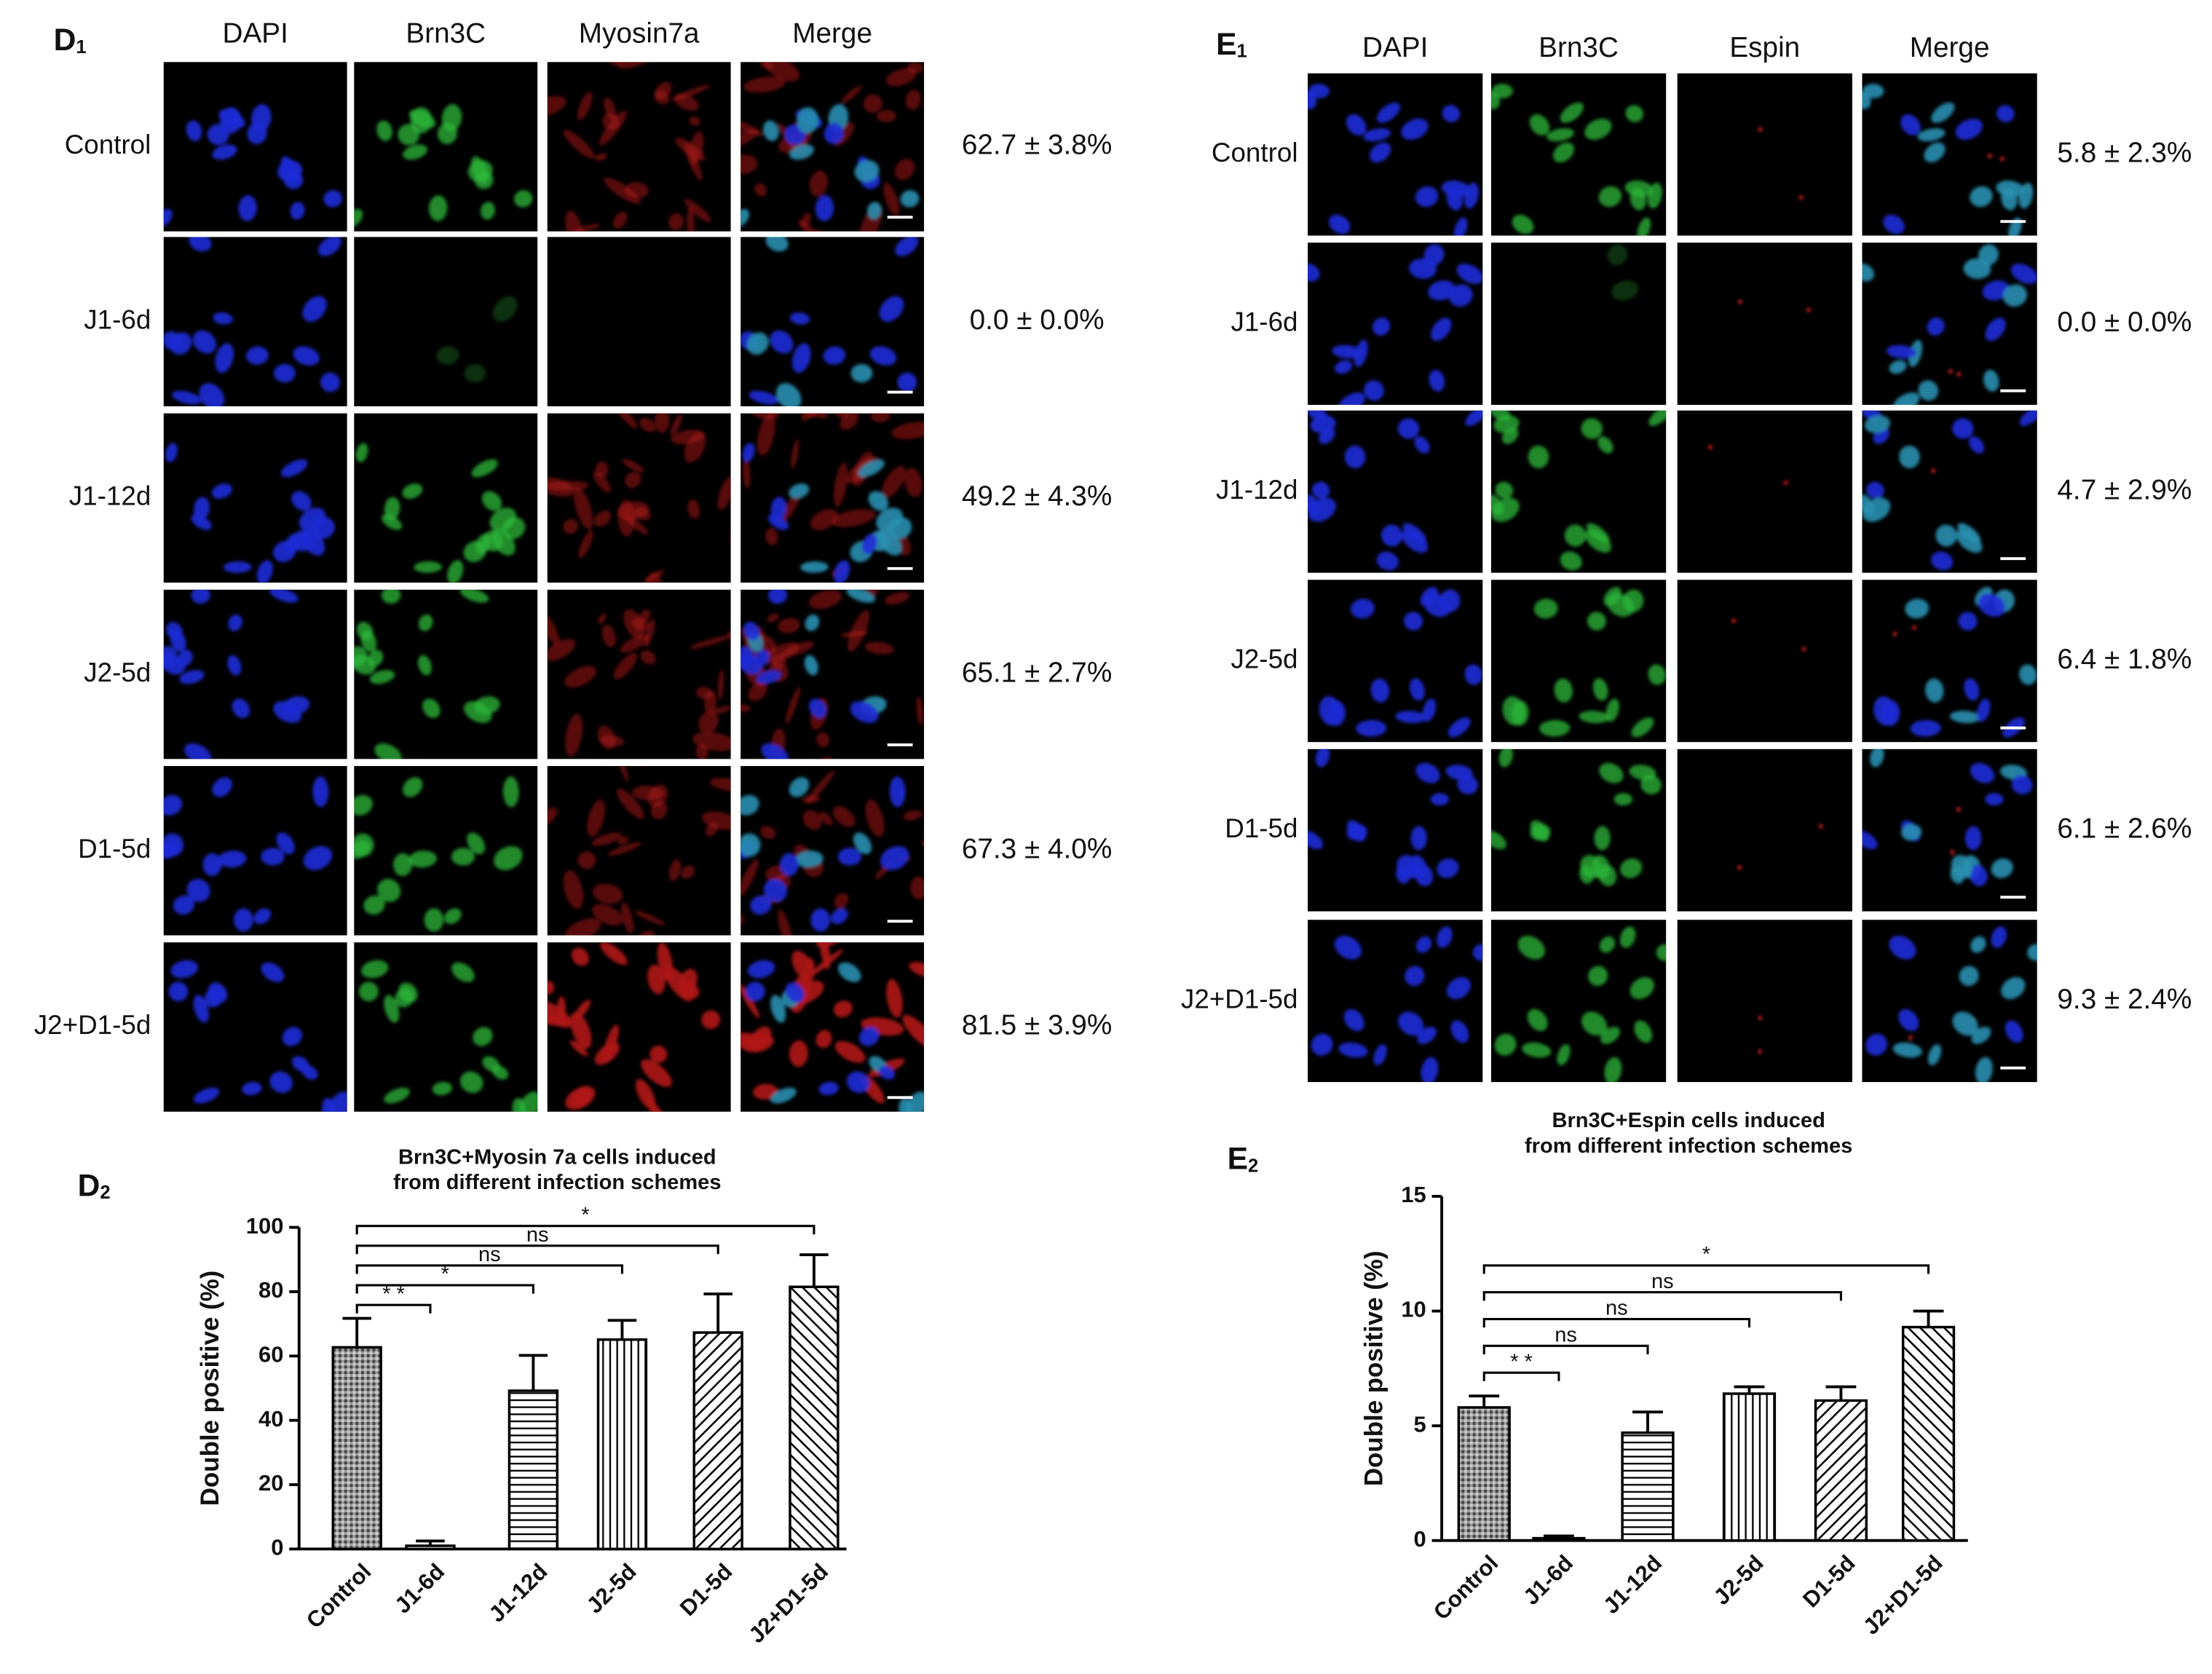 Image resolution: width=2212 pixels, height=1674 pixels. I want to click on y-tick-label: 15, so click(1413, 1194).